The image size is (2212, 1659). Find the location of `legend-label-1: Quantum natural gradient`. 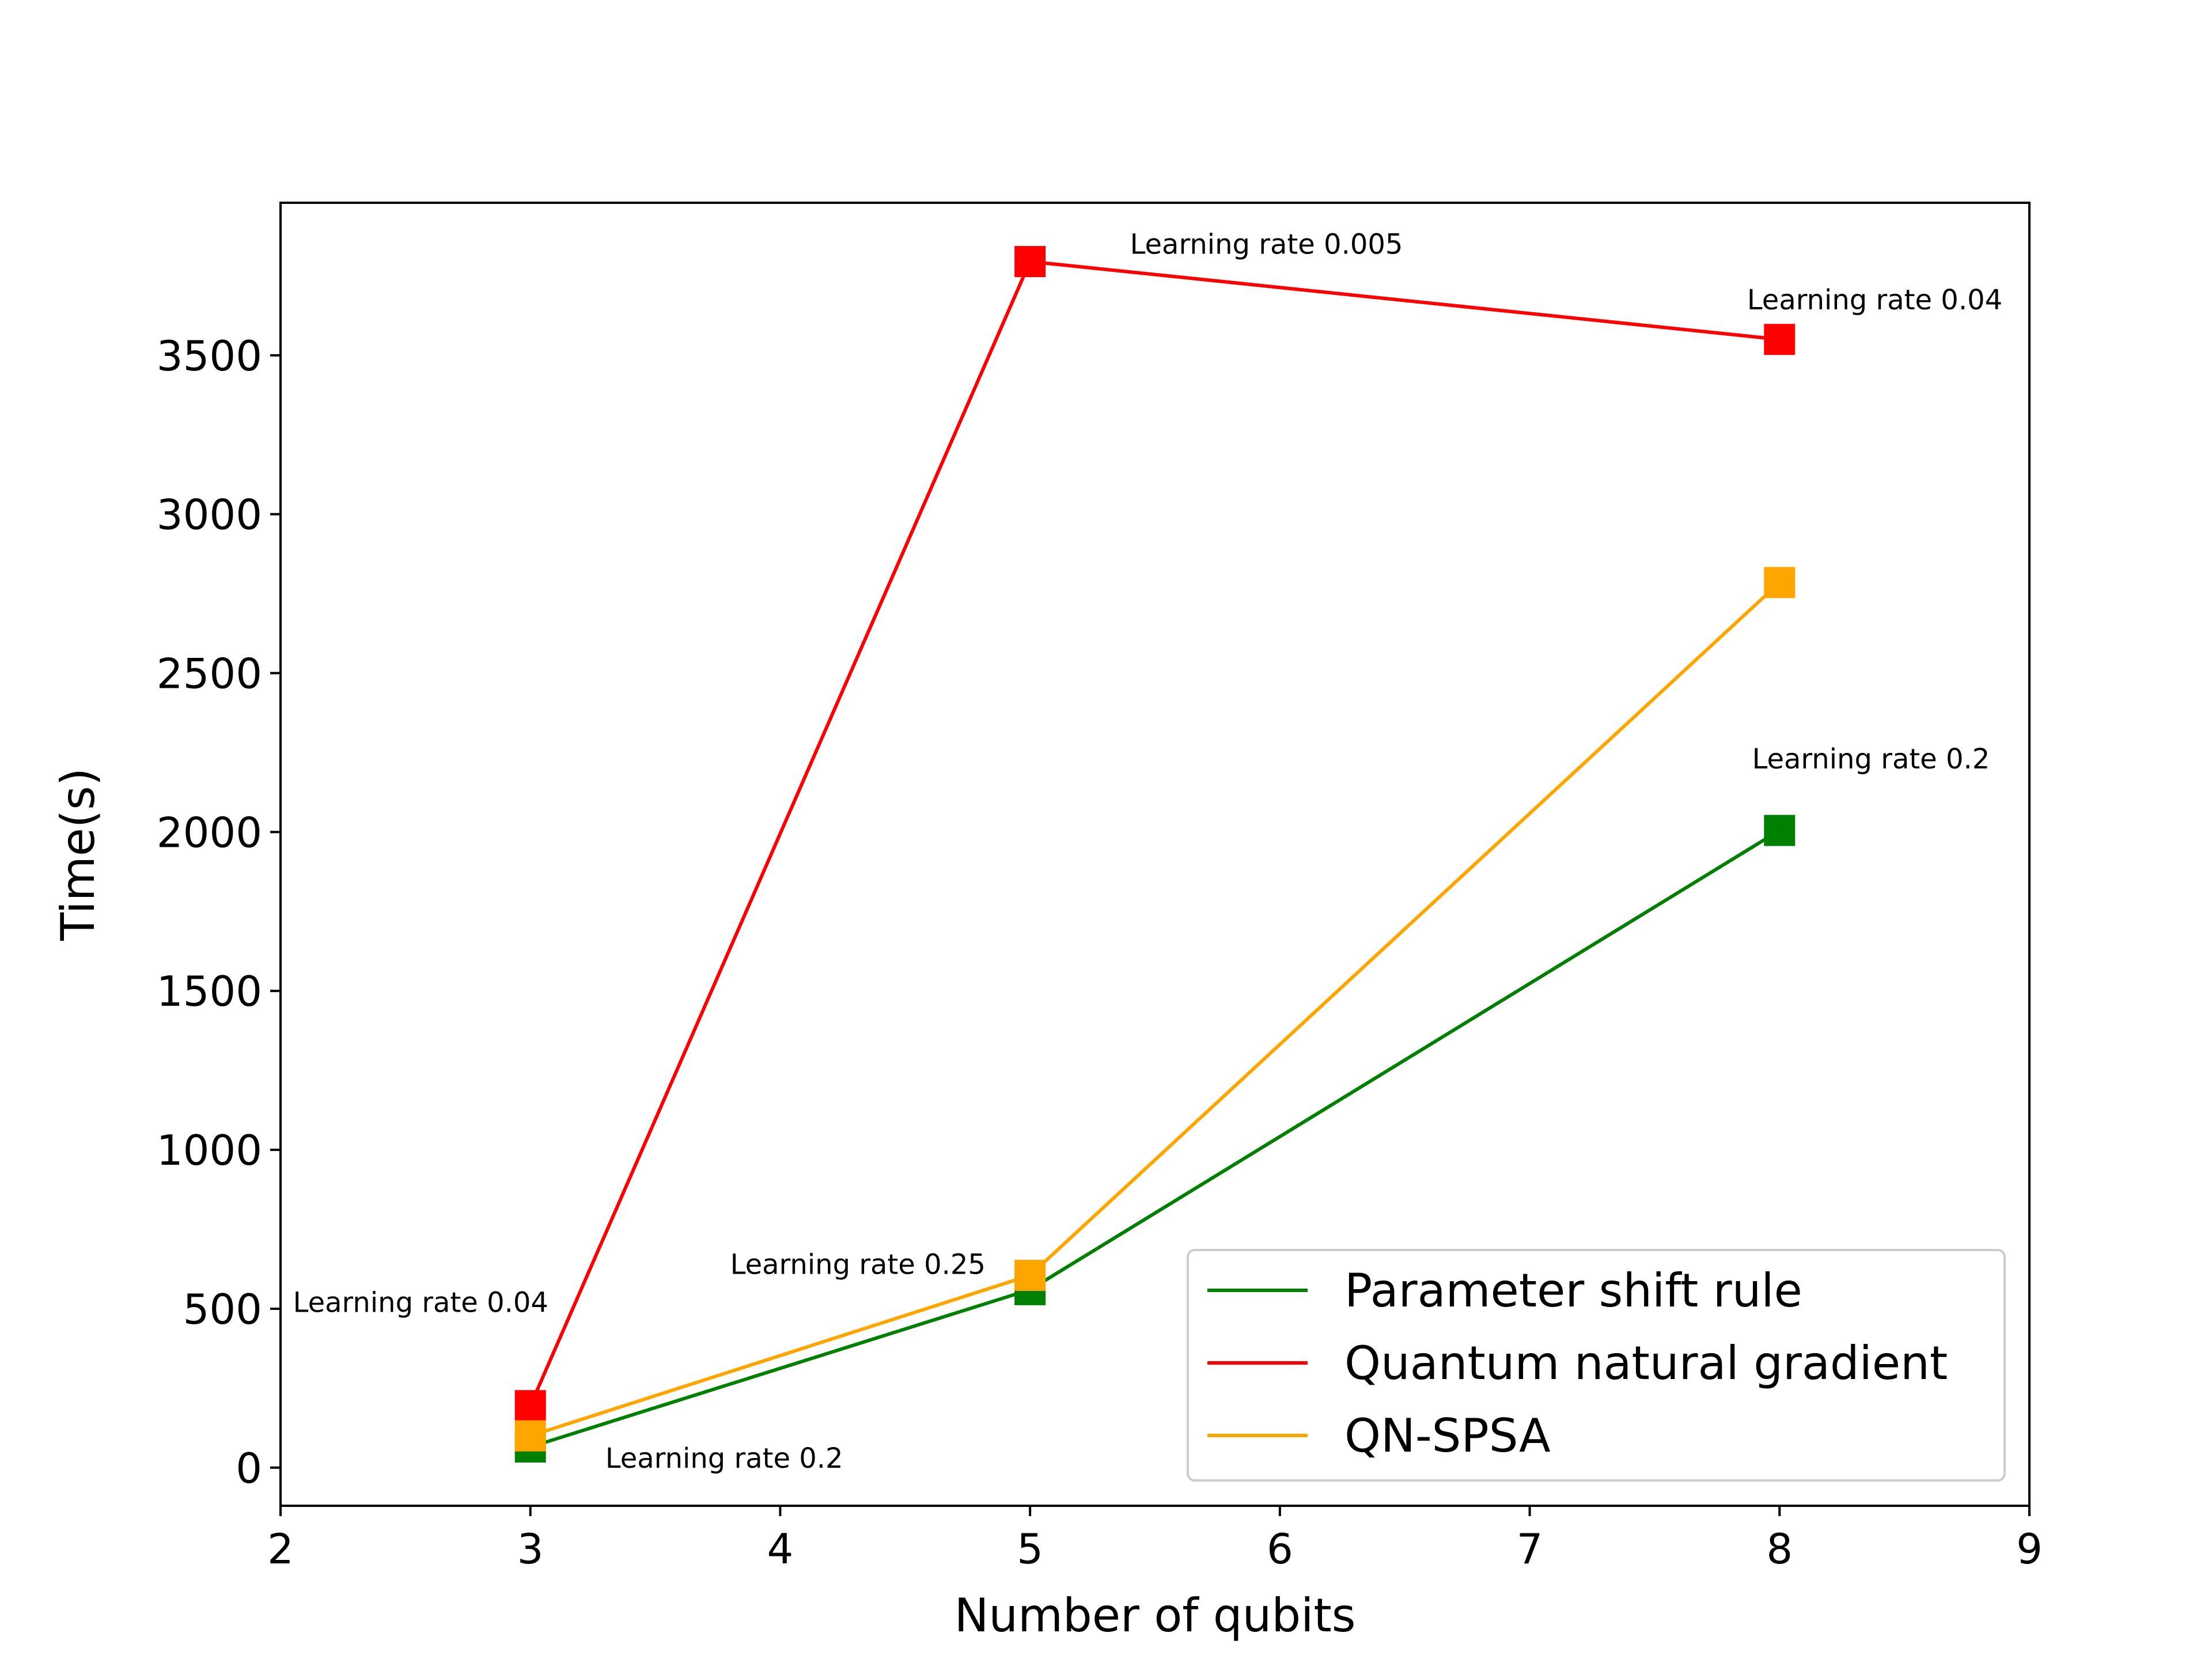

legend-label-1: Quantum natural gradient is located at coordinates (1646, 1363).